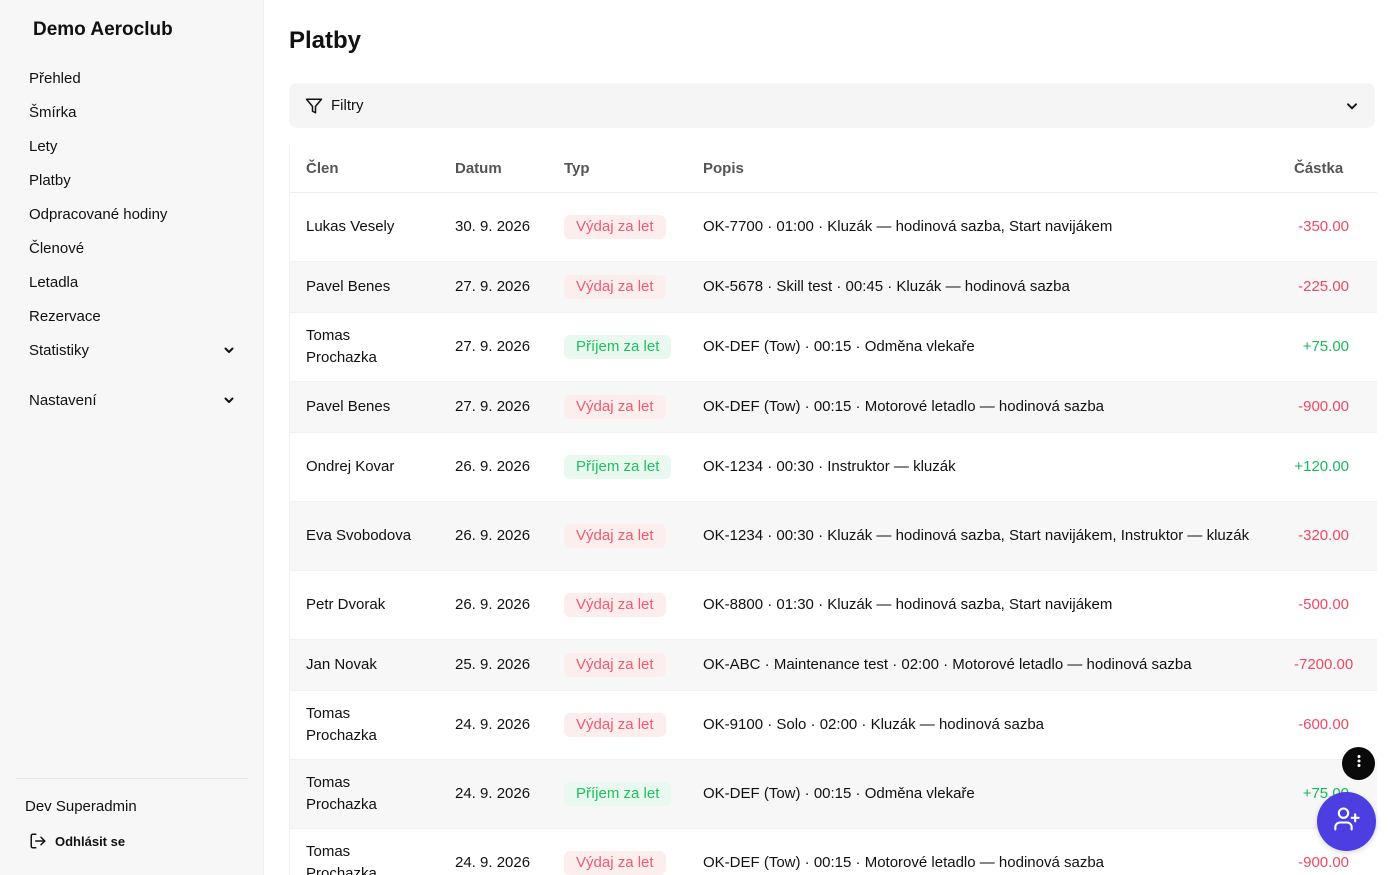 This screenshot has height=875, width=1400. Describe the element at coordinates (90, 841) in the screenshot. I see `logout-label: Odhlásit se` at that location.